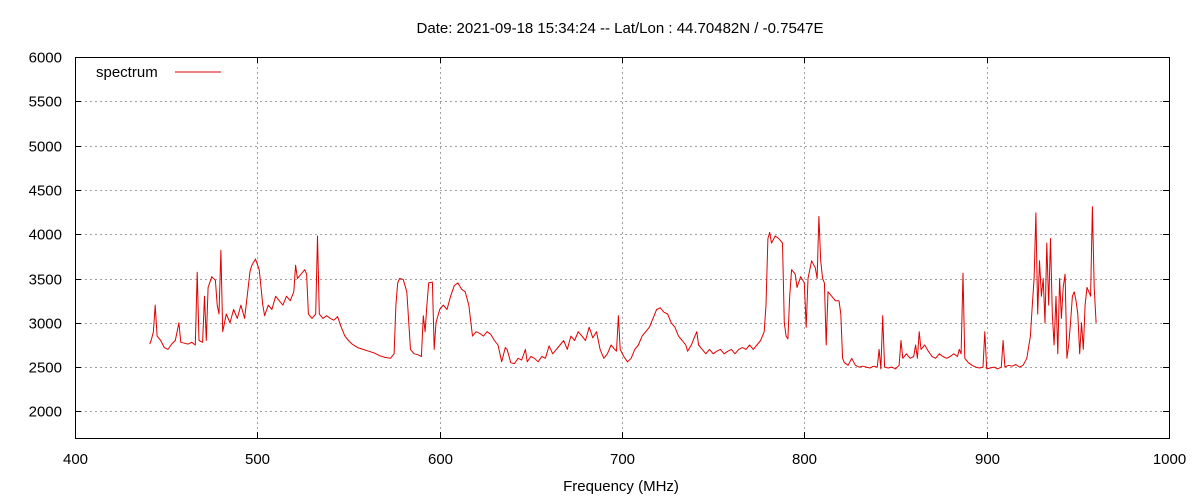  What do you see at coordinates (45, 368) in the screenshot?
I see `y-tick-label: 2500` at bounding box center [45, 368].